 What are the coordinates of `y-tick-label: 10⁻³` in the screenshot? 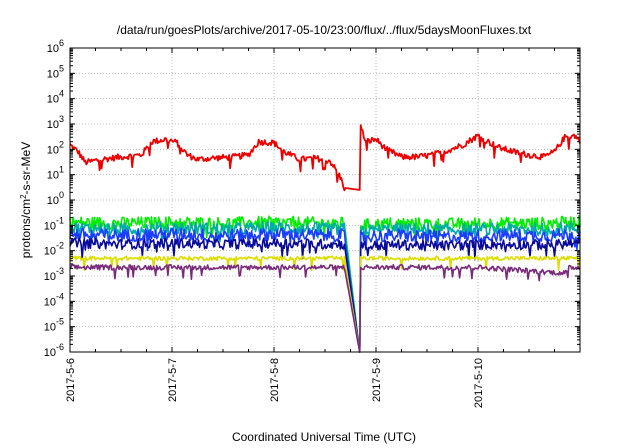 It's located at (54, 274).